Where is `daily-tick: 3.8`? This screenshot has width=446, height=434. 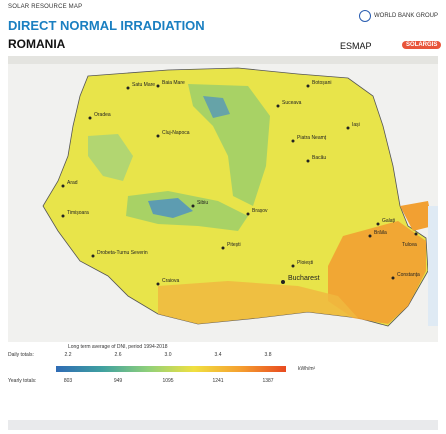
daily-tick: 3.8 is located at coordinates (268, 355).